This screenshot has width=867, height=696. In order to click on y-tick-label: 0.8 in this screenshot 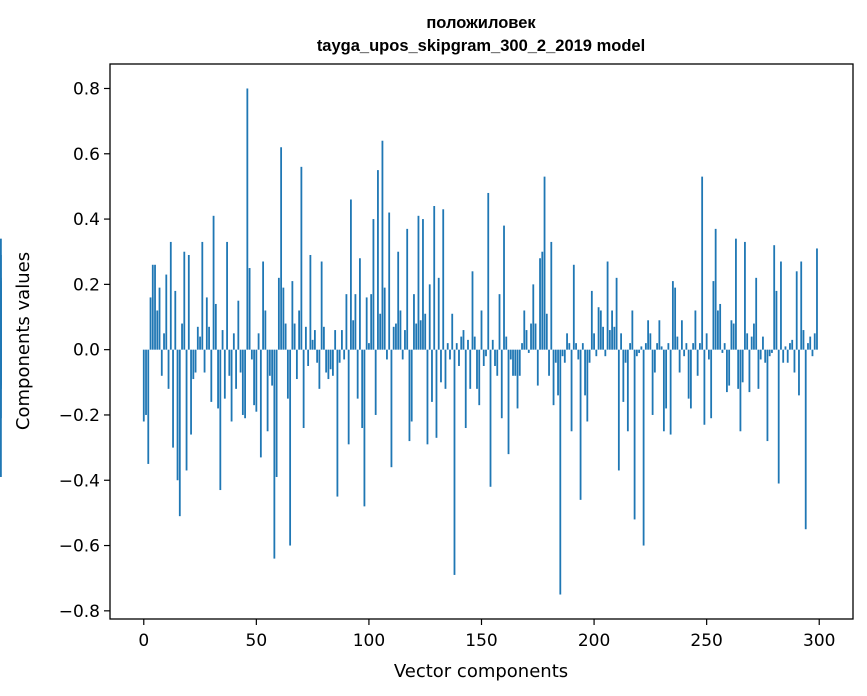, I will do `click(86, 89)`.